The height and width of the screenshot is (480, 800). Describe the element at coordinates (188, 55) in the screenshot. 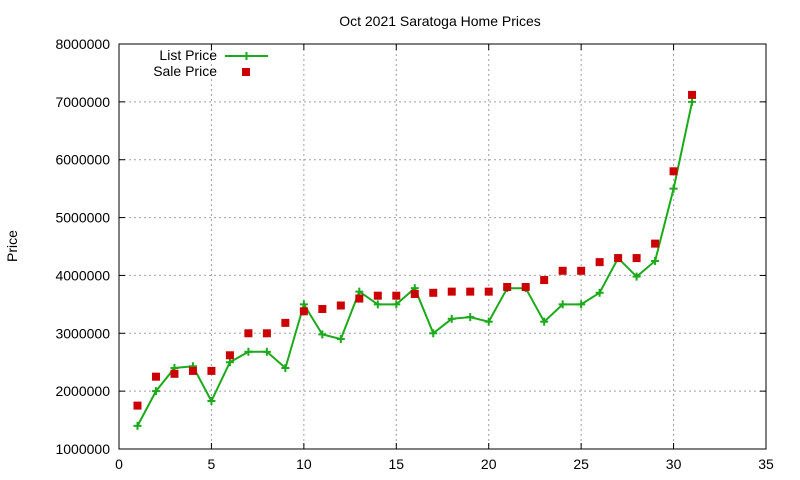

I see `legend-label-list-price: List Price` at that location.